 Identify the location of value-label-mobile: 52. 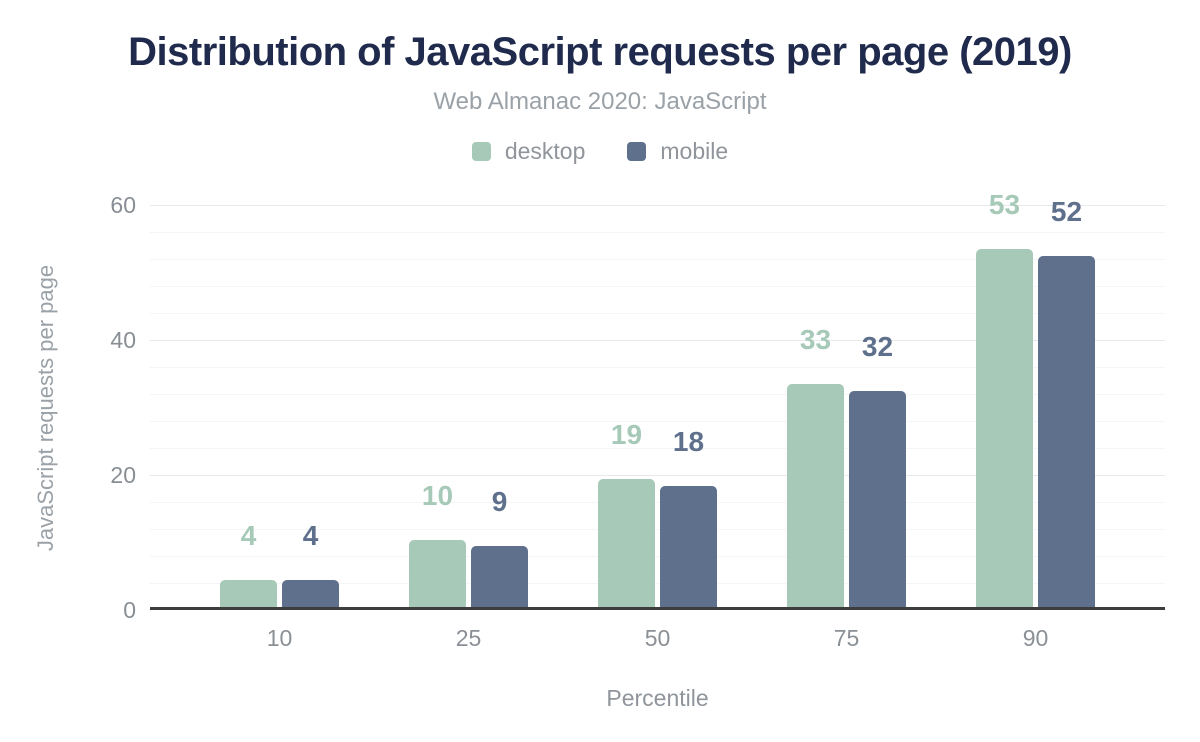
(1066, 211).